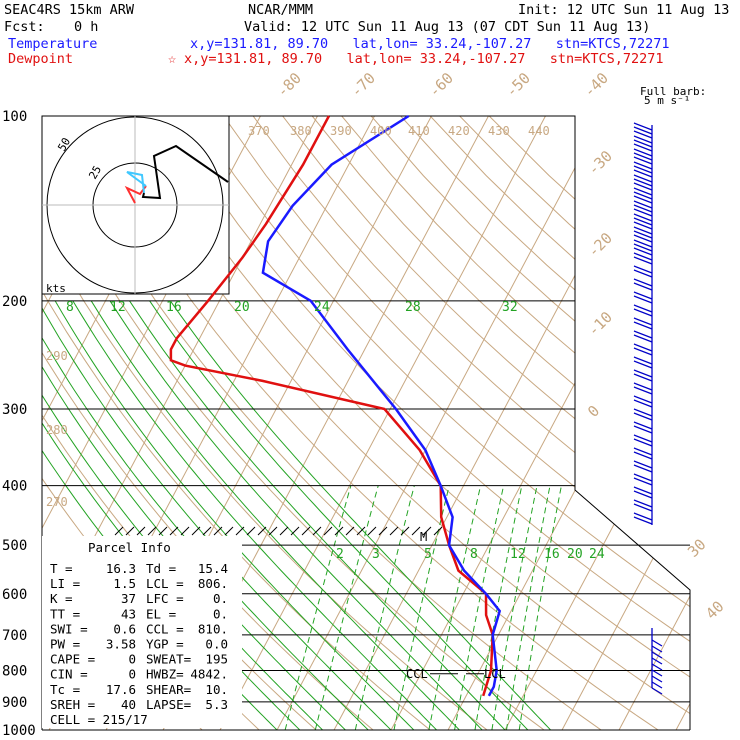 This screenshot has height=740, width=740. Describe the element at coordinates (441, 85) in the screenshot. I see `isotherm-label: -60` at that location.